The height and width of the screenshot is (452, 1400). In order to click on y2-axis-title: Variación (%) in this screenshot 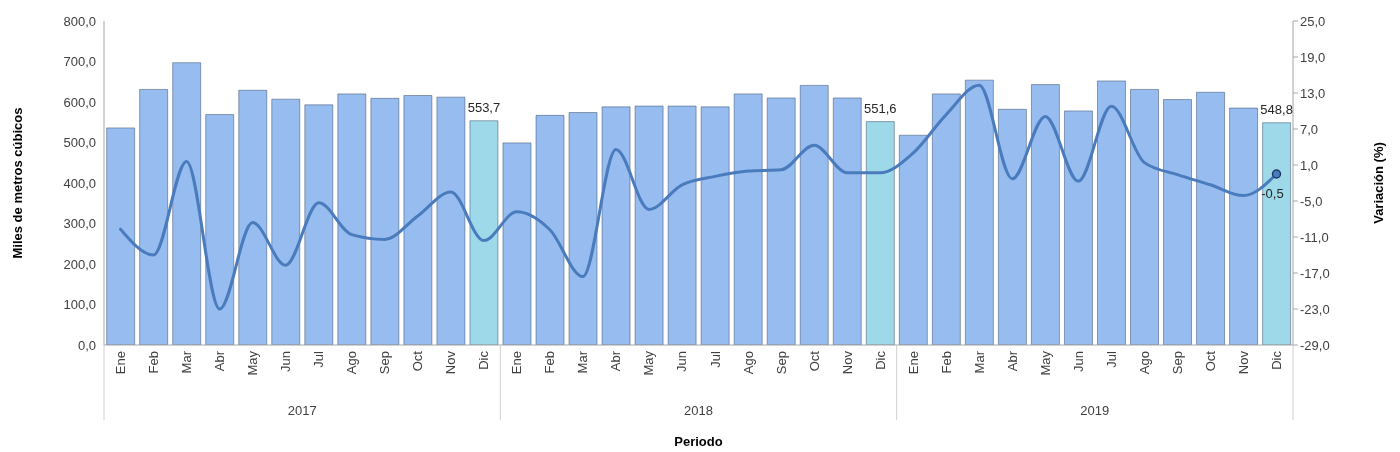, I will do `click(1378, 183)`.